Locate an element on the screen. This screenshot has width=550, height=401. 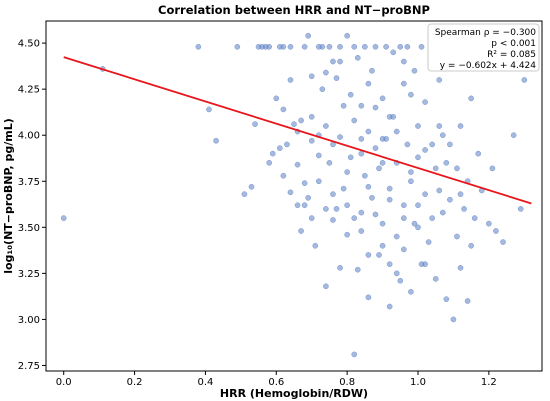
stats-r-squared: R² = 0.085 is located at coordinates (511, 55).